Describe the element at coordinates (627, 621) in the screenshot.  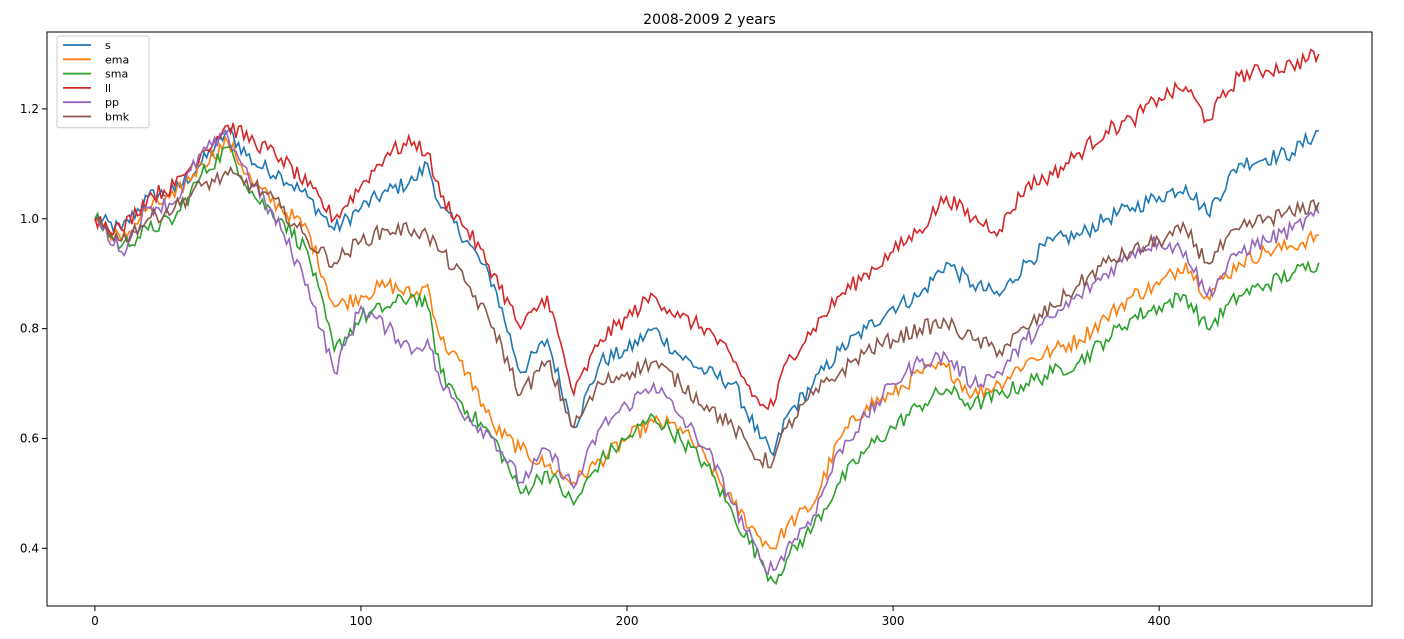
I see `x-tick-label: 200` at that location.